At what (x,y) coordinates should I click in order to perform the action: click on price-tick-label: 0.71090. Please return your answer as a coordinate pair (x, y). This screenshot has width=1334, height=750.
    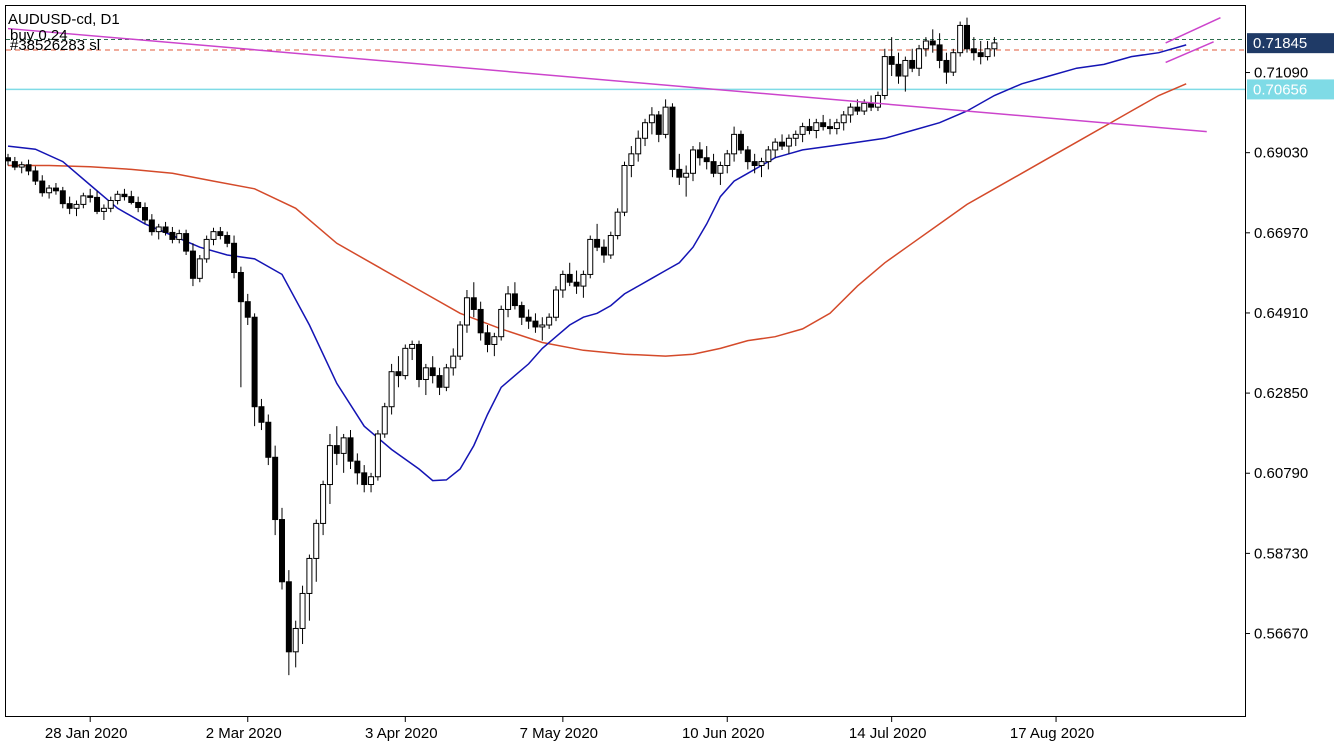
    Looking at the image, I should click on (1281, 73).